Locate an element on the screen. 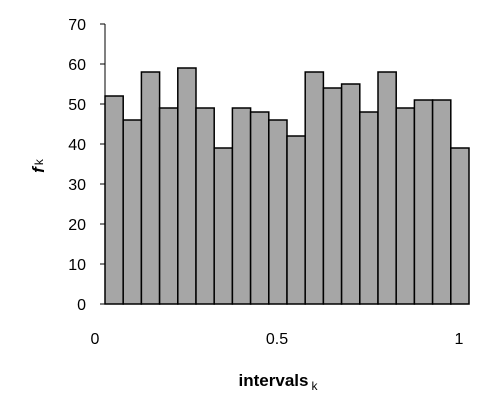 The height and width of the screenshot is (418, 493). x-axis-title: intervals k is located at coordinates (279, 382).